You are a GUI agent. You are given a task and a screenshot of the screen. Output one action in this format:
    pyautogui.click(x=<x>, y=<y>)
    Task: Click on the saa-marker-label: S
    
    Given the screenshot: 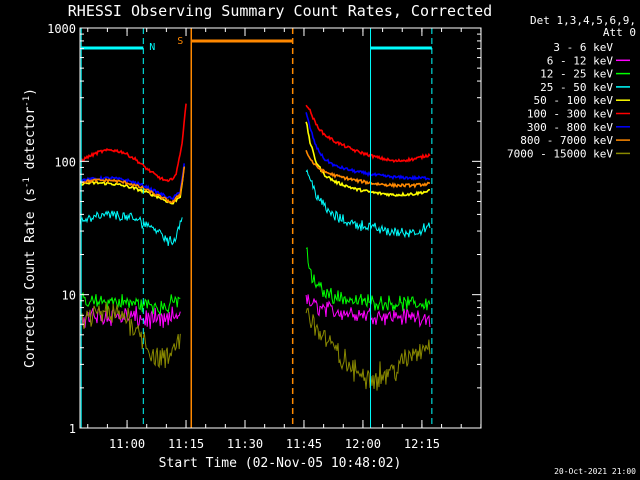 What is the action you would take?
    pyautogui.click(x=180, y=41)
    